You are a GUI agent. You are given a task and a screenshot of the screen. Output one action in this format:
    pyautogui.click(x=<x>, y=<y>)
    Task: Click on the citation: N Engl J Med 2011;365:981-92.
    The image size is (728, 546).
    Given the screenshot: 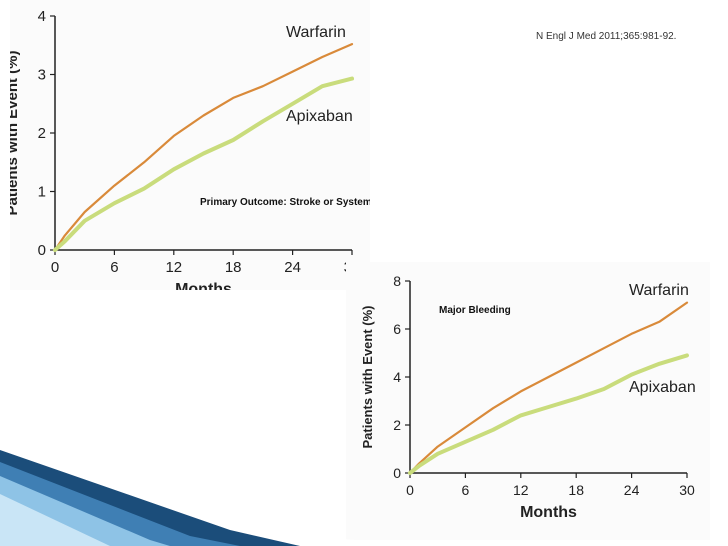 What is the action you would take?
    pyautogui.click(x=606, y=36)
    